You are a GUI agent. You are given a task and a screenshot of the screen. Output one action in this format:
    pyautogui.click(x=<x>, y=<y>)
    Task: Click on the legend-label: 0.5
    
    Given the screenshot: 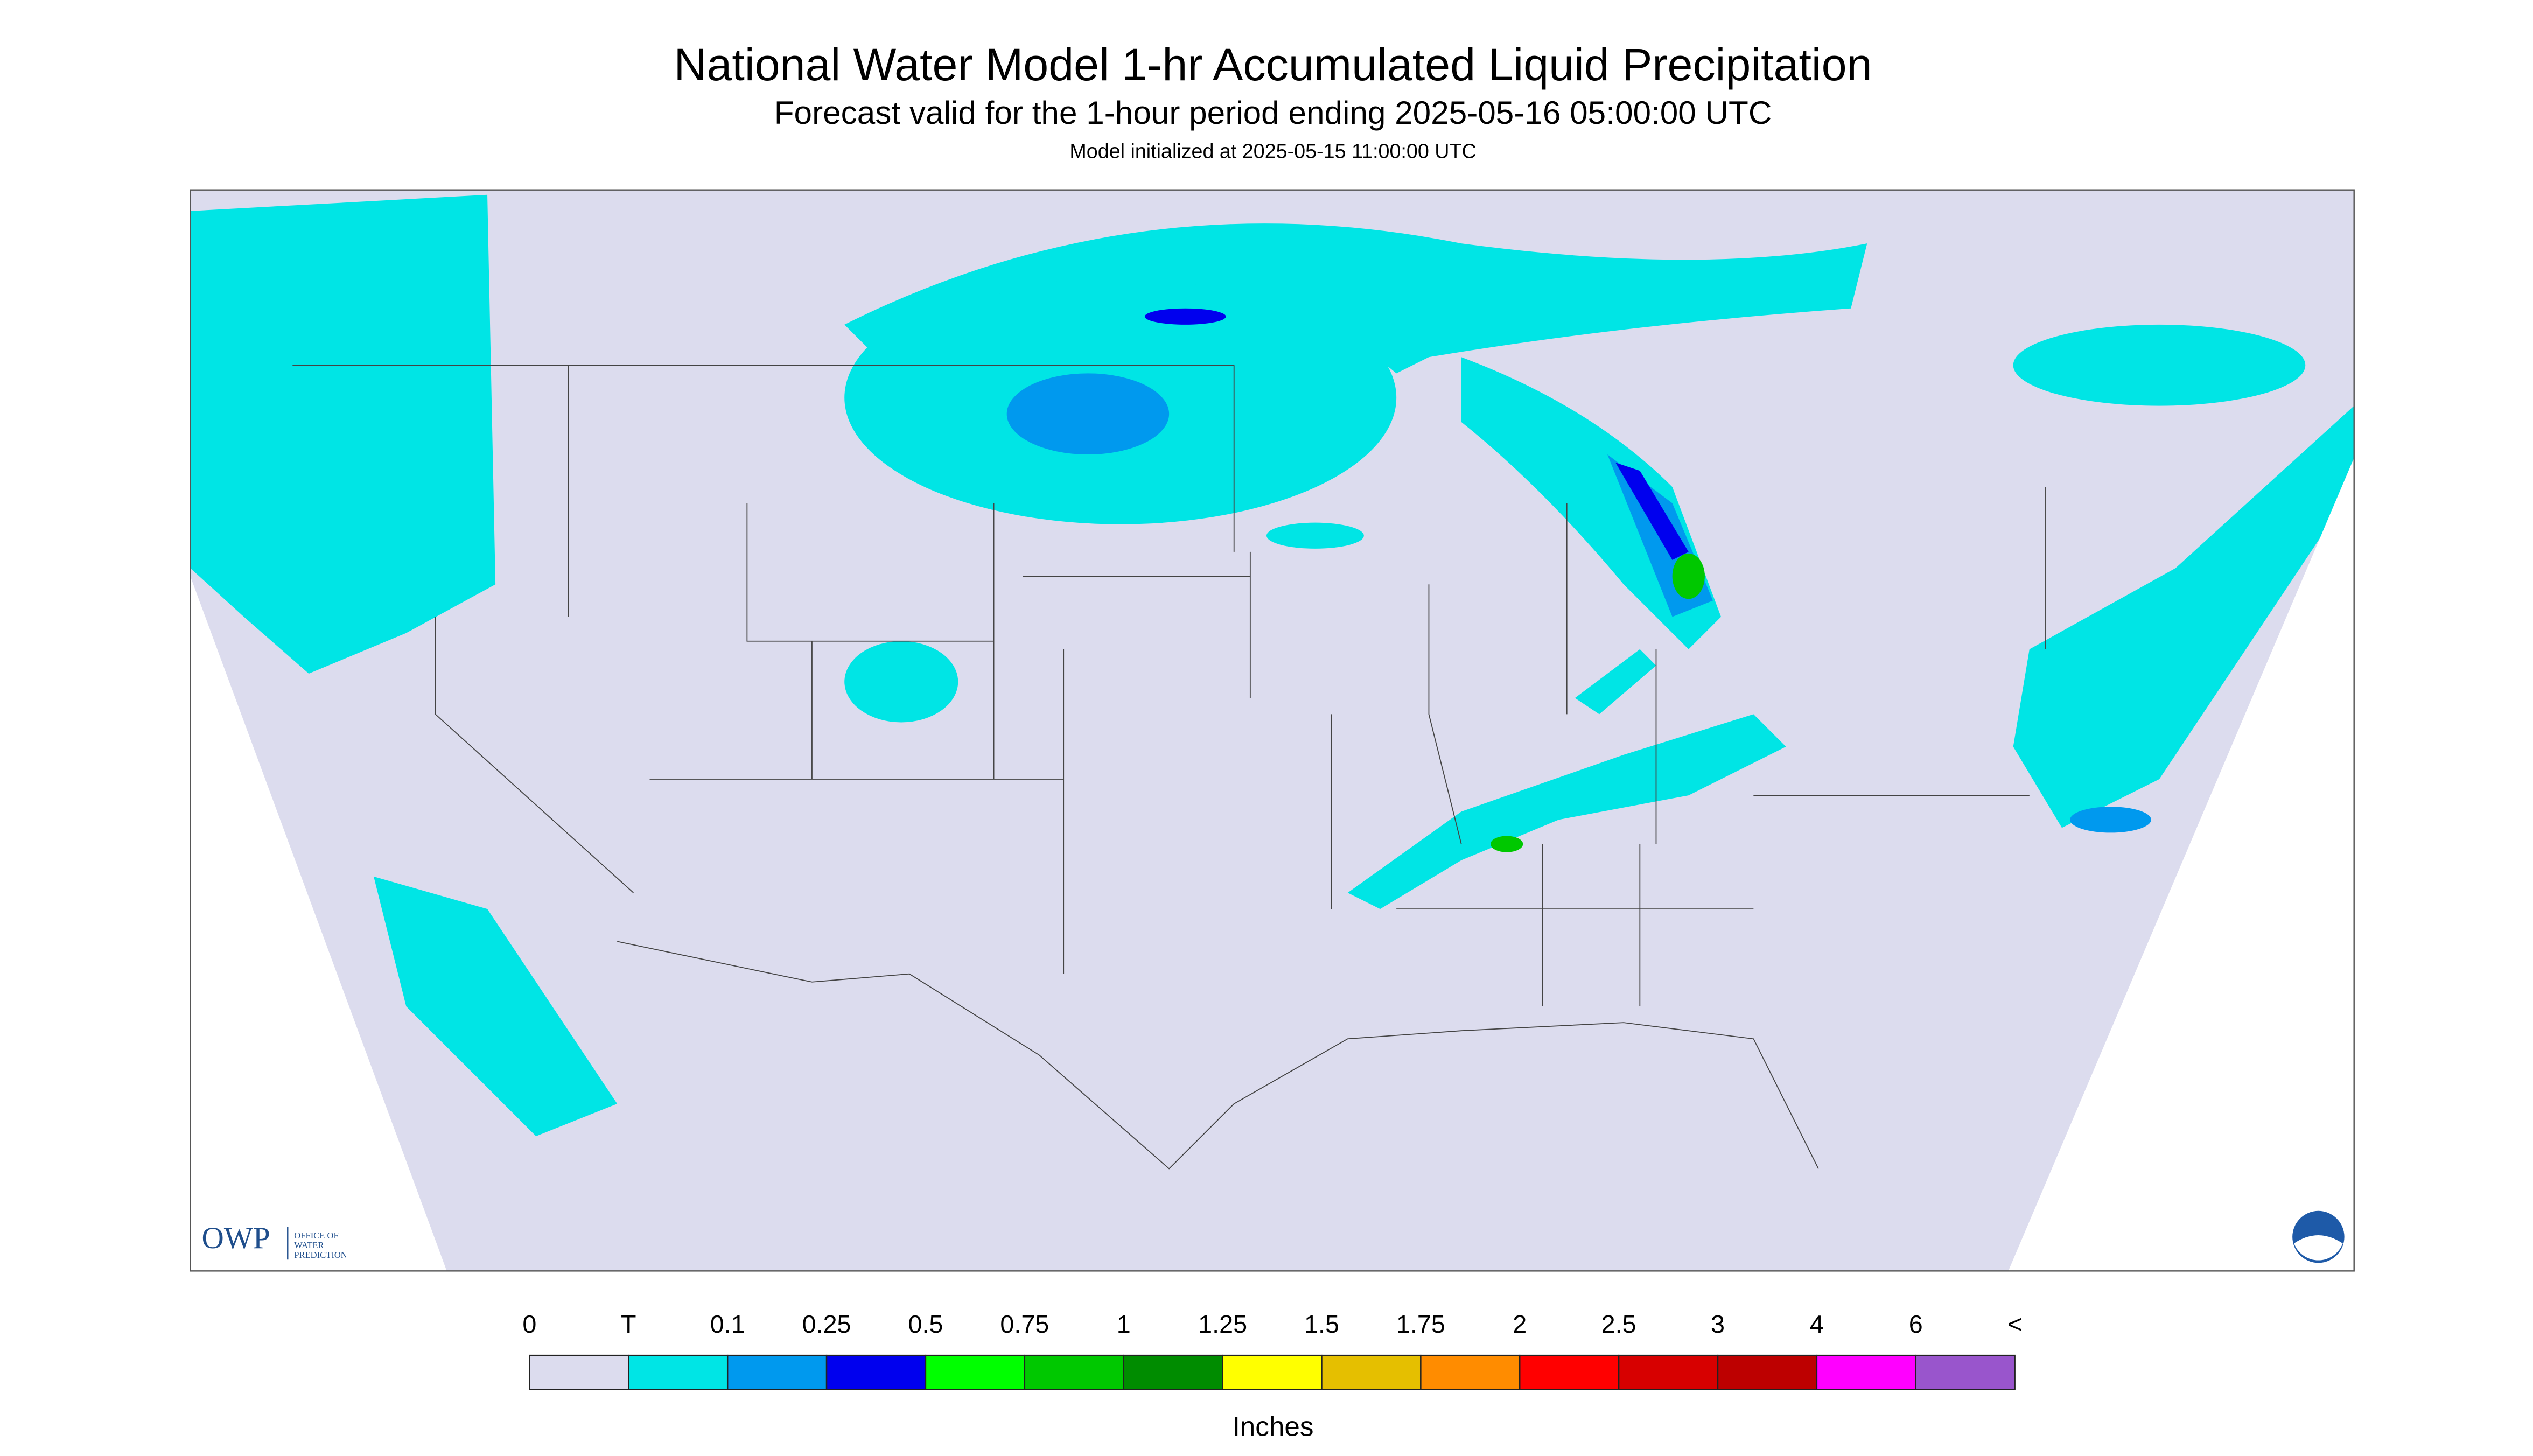 What is the action you would take?
    pyautogui.click(x=925, y=1324)
    